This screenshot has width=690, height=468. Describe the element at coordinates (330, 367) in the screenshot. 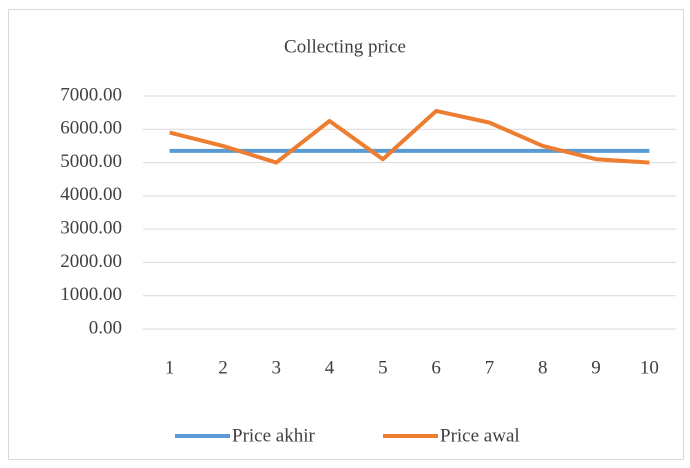

I see `x-tick-label: 4` at that location.